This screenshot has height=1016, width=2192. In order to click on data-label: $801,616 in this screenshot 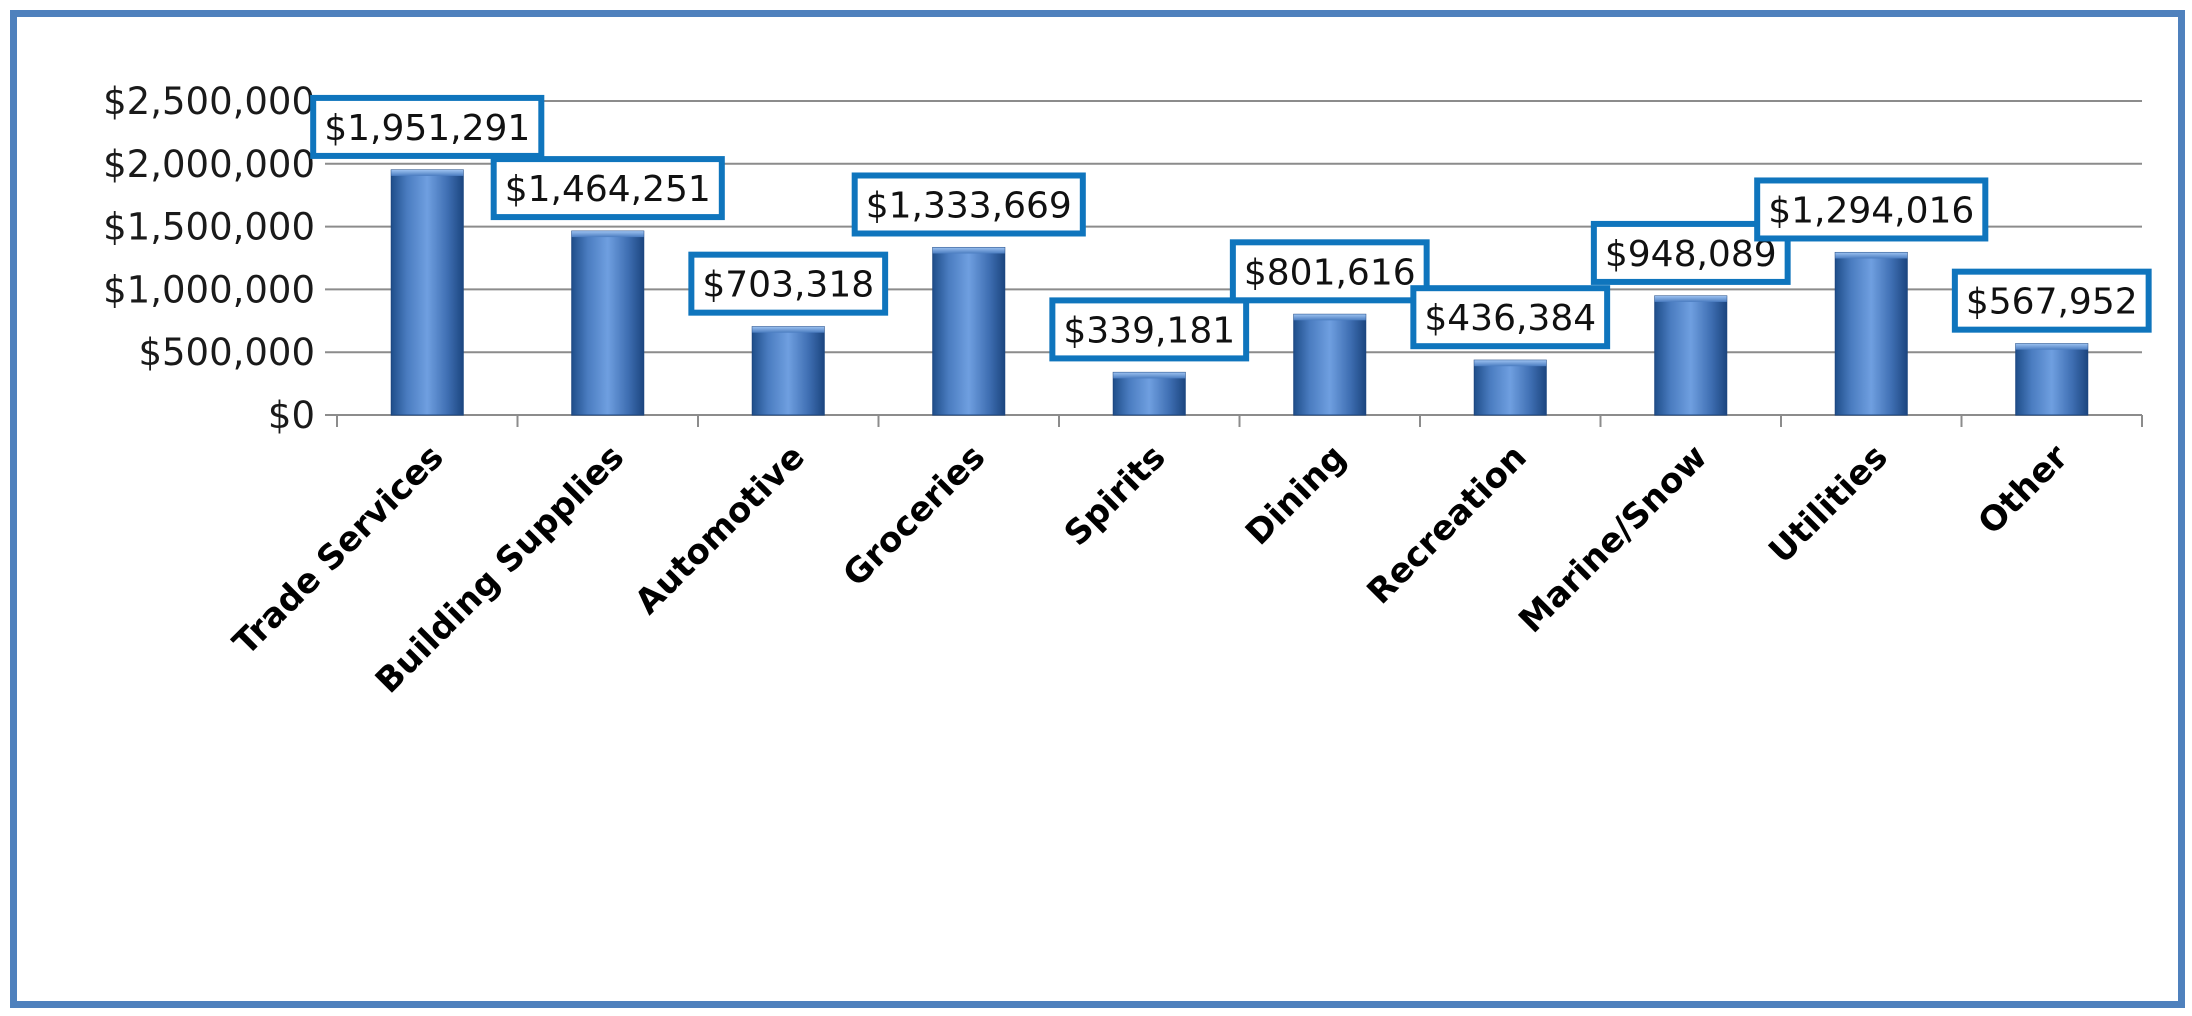, I will do `click(1330, 272)`.